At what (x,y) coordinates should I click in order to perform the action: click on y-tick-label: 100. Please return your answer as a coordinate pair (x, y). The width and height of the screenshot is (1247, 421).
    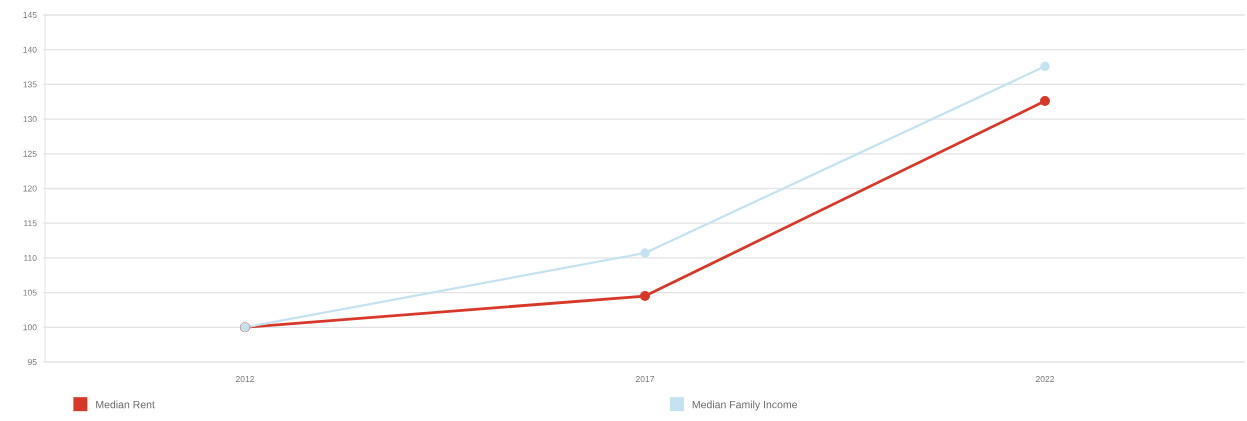
    Looking at the image, I should click on (30, 327).